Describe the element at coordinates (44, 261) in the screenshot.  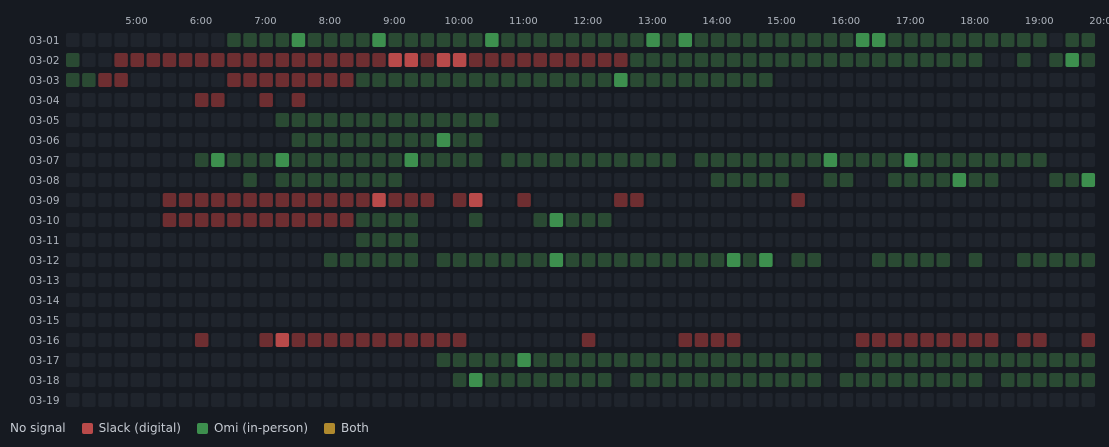
I see `row-label: 03-12` at that location.